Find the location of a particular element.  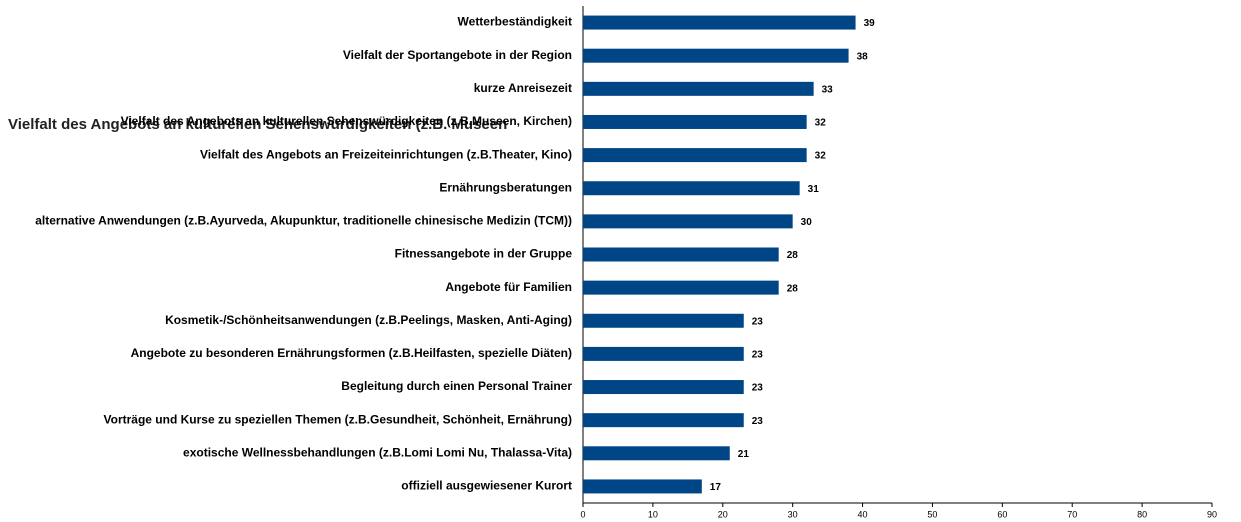

y-tick-label: offiziell ausgewiesener Kurort is located at coordinates (486, 486).